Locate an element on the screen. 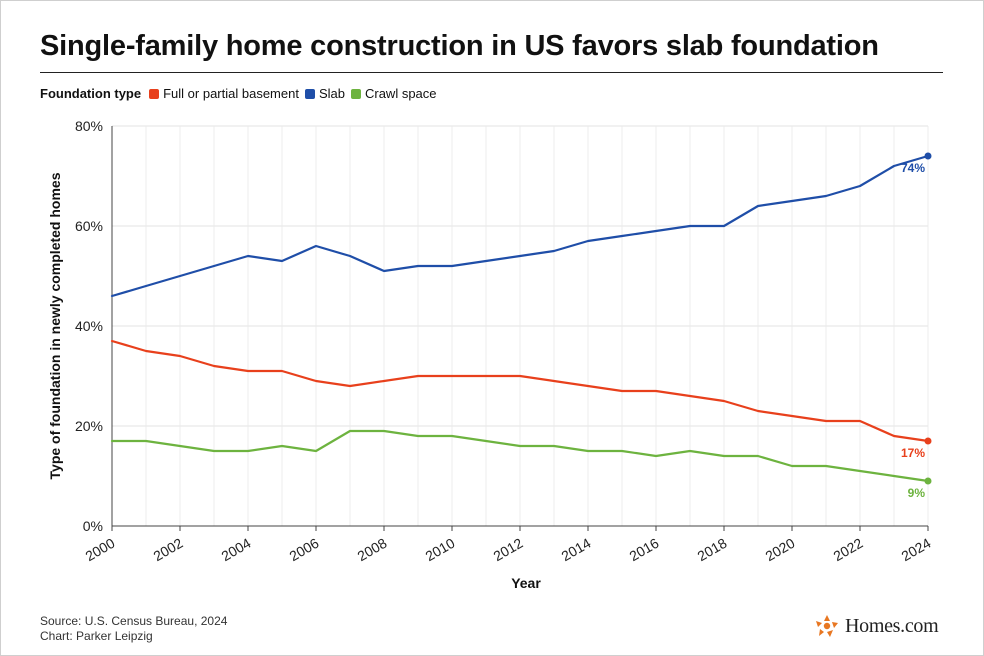 This screenshot has width=984, height=656. y-tick-label: 80% is located at coordinates (89, 126).